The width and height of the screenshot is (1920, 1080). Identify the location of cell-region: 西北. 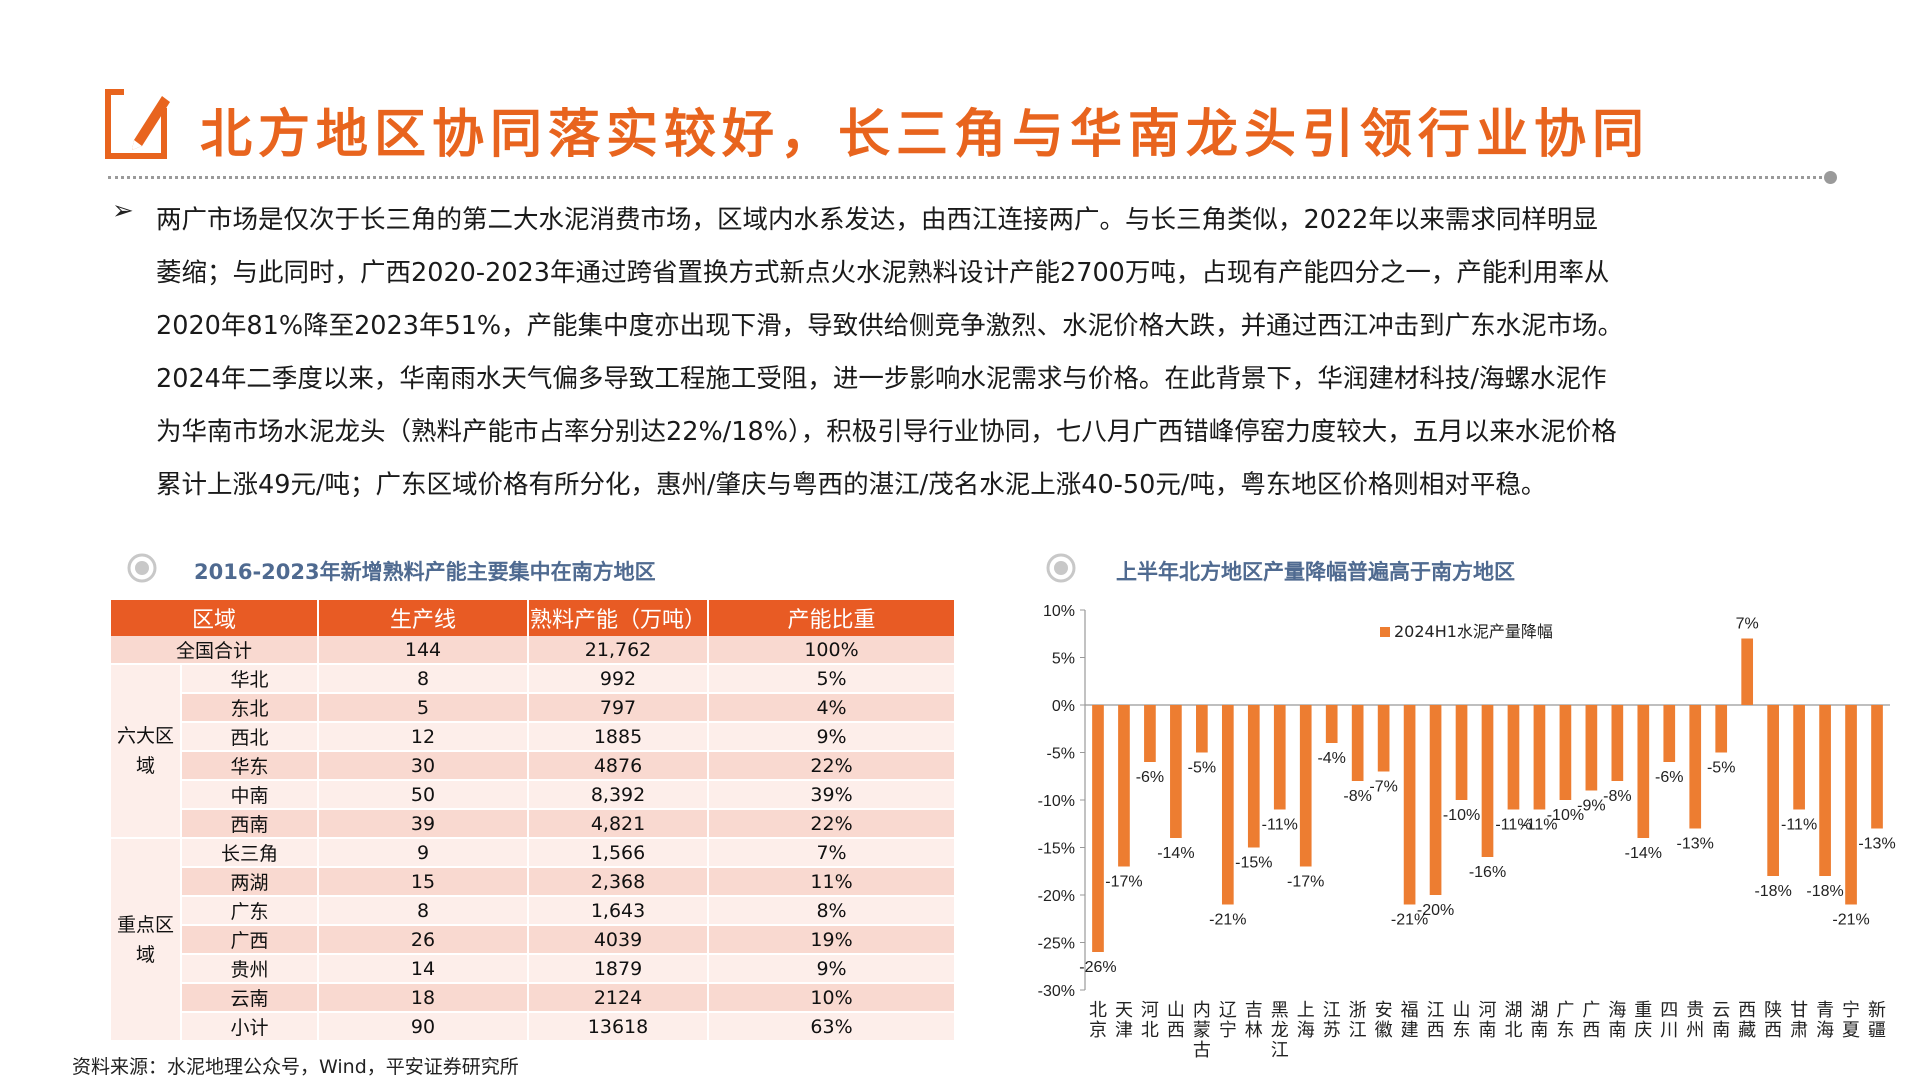
(250, 737).